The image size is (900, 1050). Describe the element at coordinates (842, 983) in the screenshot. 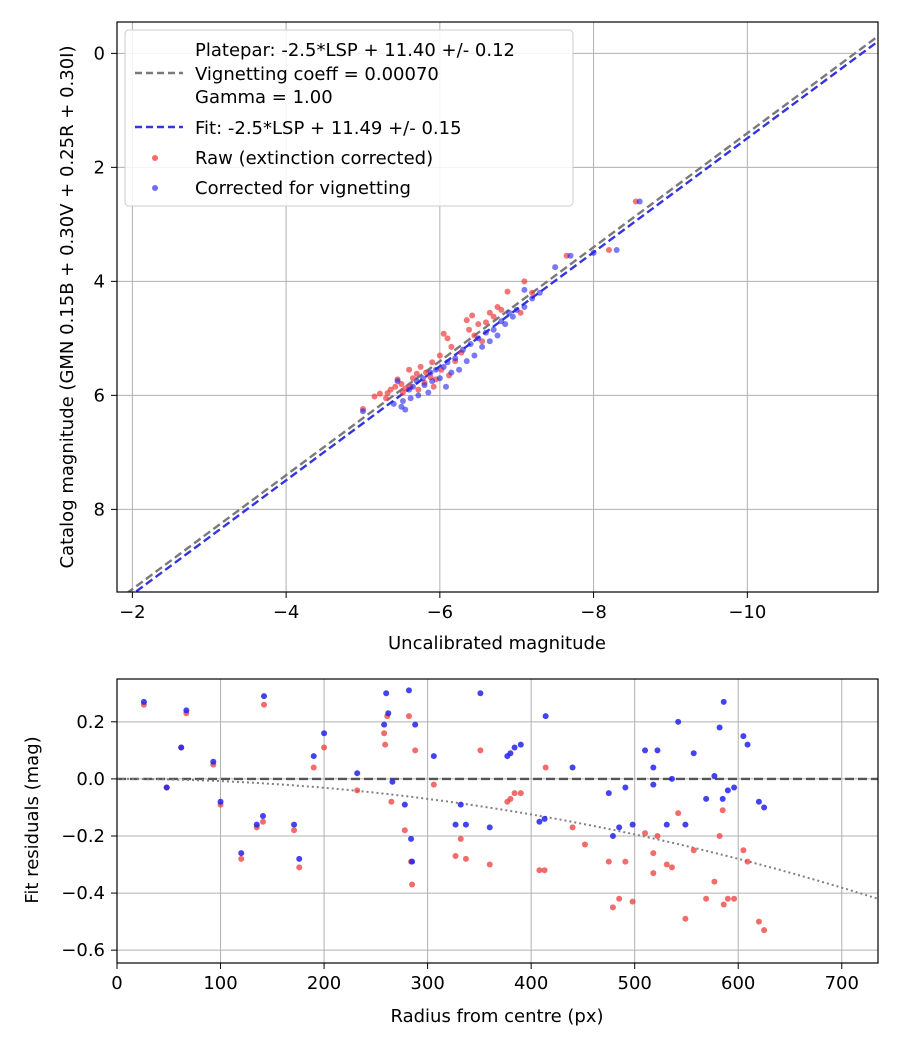

I see `bottom-x-tick-label: 700` at that location.